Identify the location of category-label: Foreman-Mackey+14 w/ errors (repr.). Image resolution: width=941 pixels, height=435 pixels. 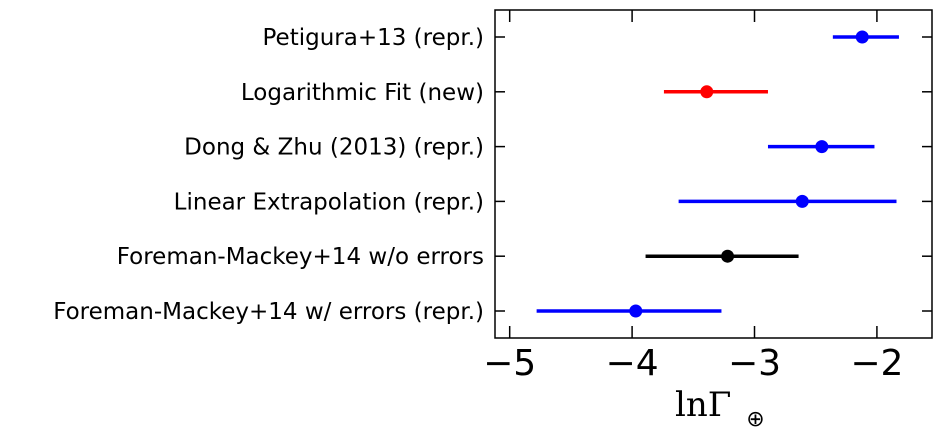
(268, 312).